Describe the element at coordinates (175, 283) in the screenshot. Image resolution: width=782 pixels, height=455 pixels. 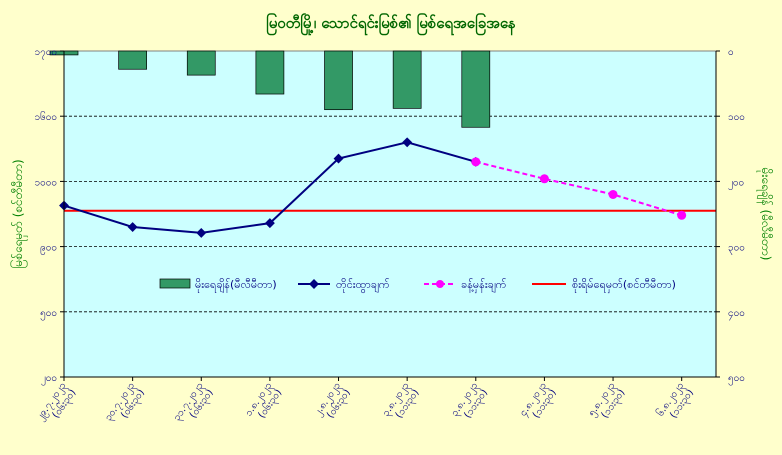
I see `legend-swatch-rainfall` at that location.